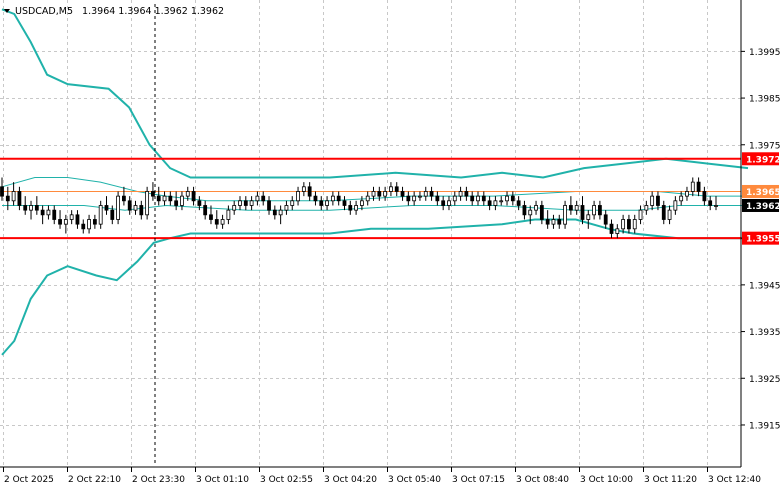  What do you see at coordinates (350, 480) in the screenshot?
I see `time-tick-label: 3 Oct 04:20` at bounding box center [350, 480].